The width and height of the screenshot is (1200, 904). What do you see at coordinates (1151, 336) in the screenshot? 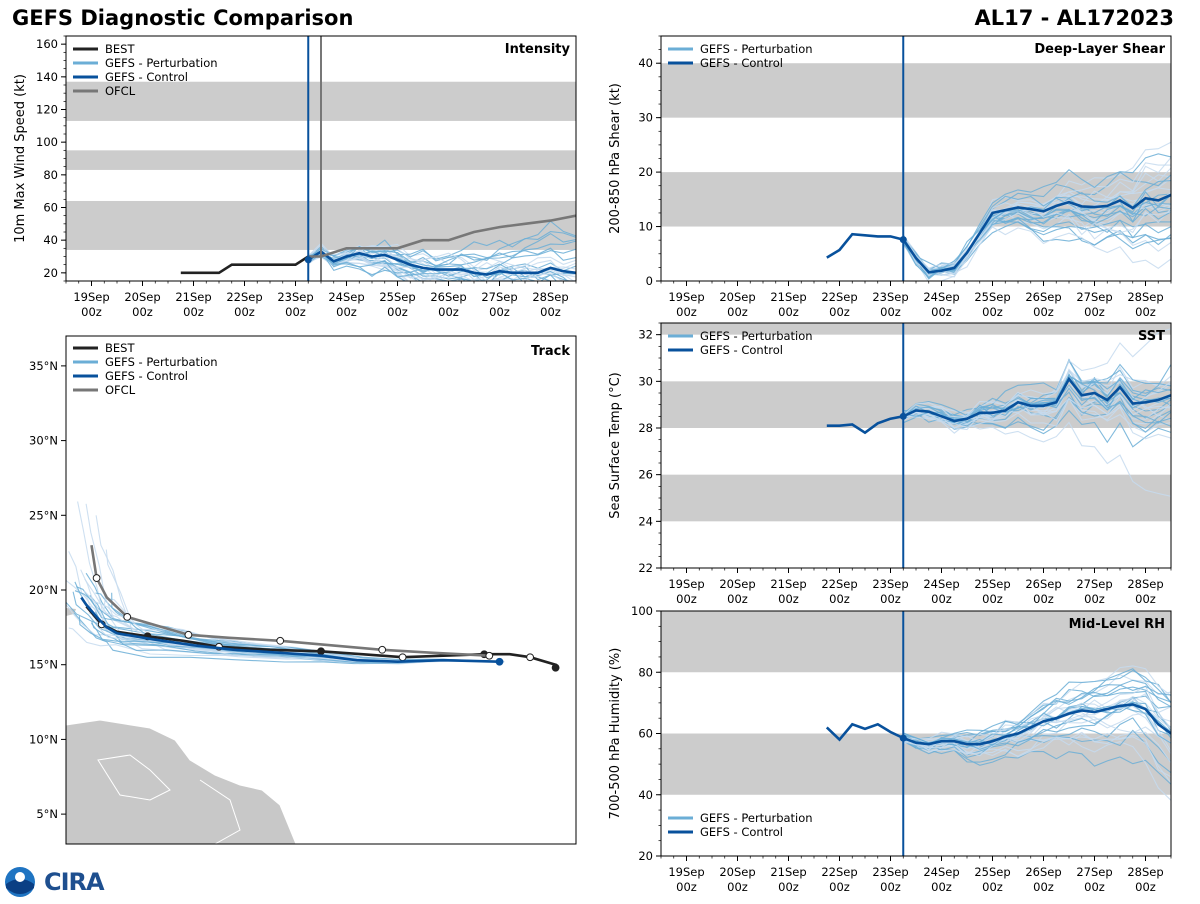
I see `sst-title: SST` at bounding box center [1151, 336].